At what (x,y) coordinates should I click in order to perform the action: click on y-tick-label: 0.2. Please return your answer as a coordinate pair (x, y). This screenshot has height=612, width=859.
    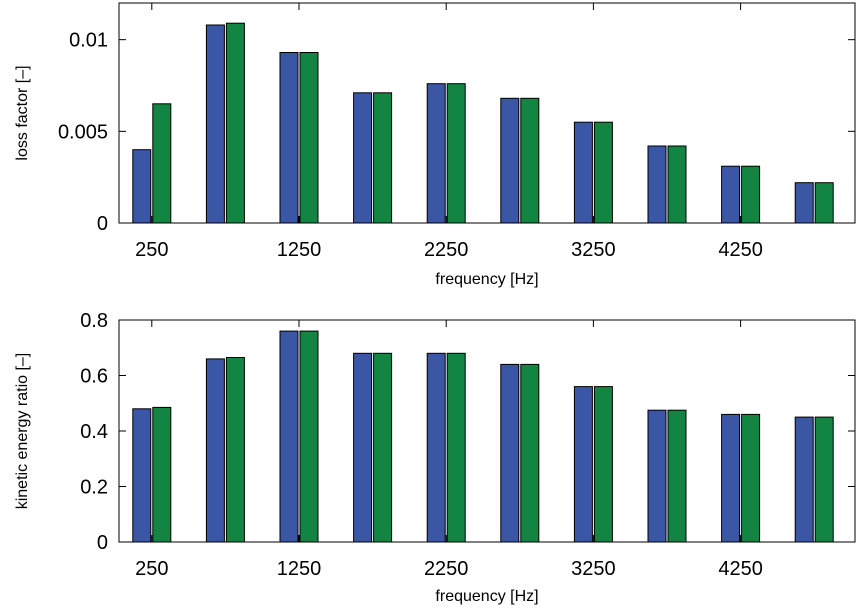
    Looking at the image, I should click on (94, 488).